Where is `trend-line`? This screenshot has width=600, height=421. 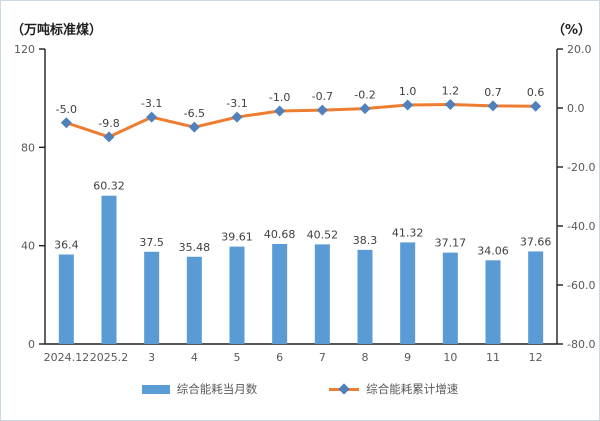 trend-line is located at coordinates (301, 120).